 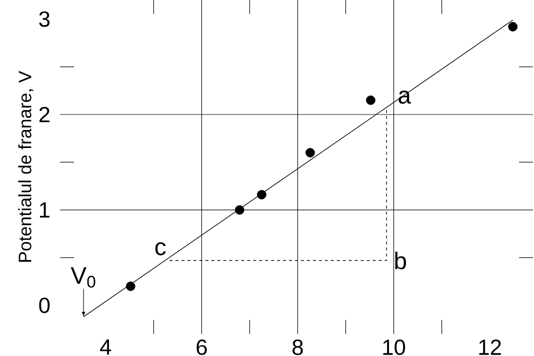 What do you see at coordinates (106, 347) in the screenshot?
I see `x-tick-label: 4` at bounding box center [106, 347].